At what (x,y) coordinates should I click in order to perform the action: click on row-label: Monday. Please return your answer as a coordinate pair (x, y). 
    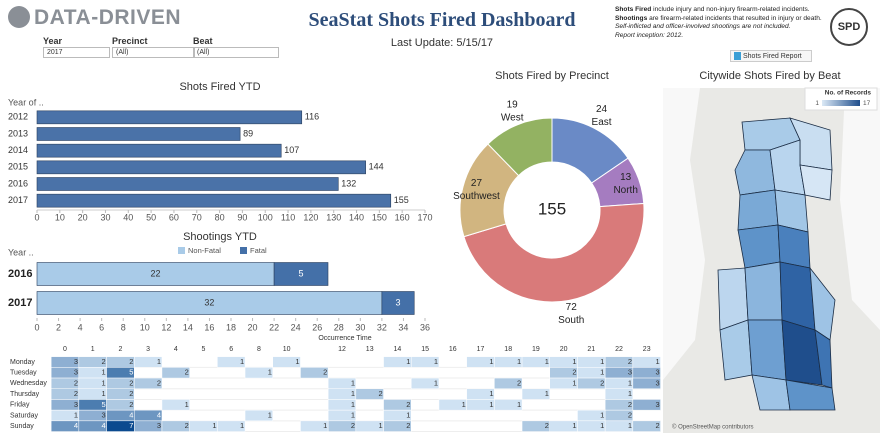
    Looking at the image, I should click on (22, 362).